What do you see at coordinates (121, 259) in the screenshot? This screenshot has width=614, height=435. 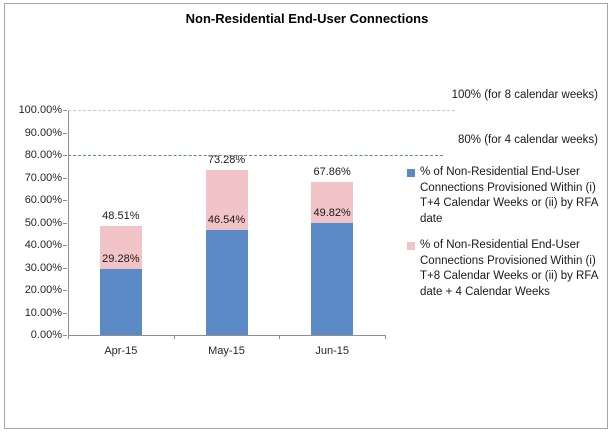 I see `data-label-t4: 29.28%` at bounding box center [121, 259].